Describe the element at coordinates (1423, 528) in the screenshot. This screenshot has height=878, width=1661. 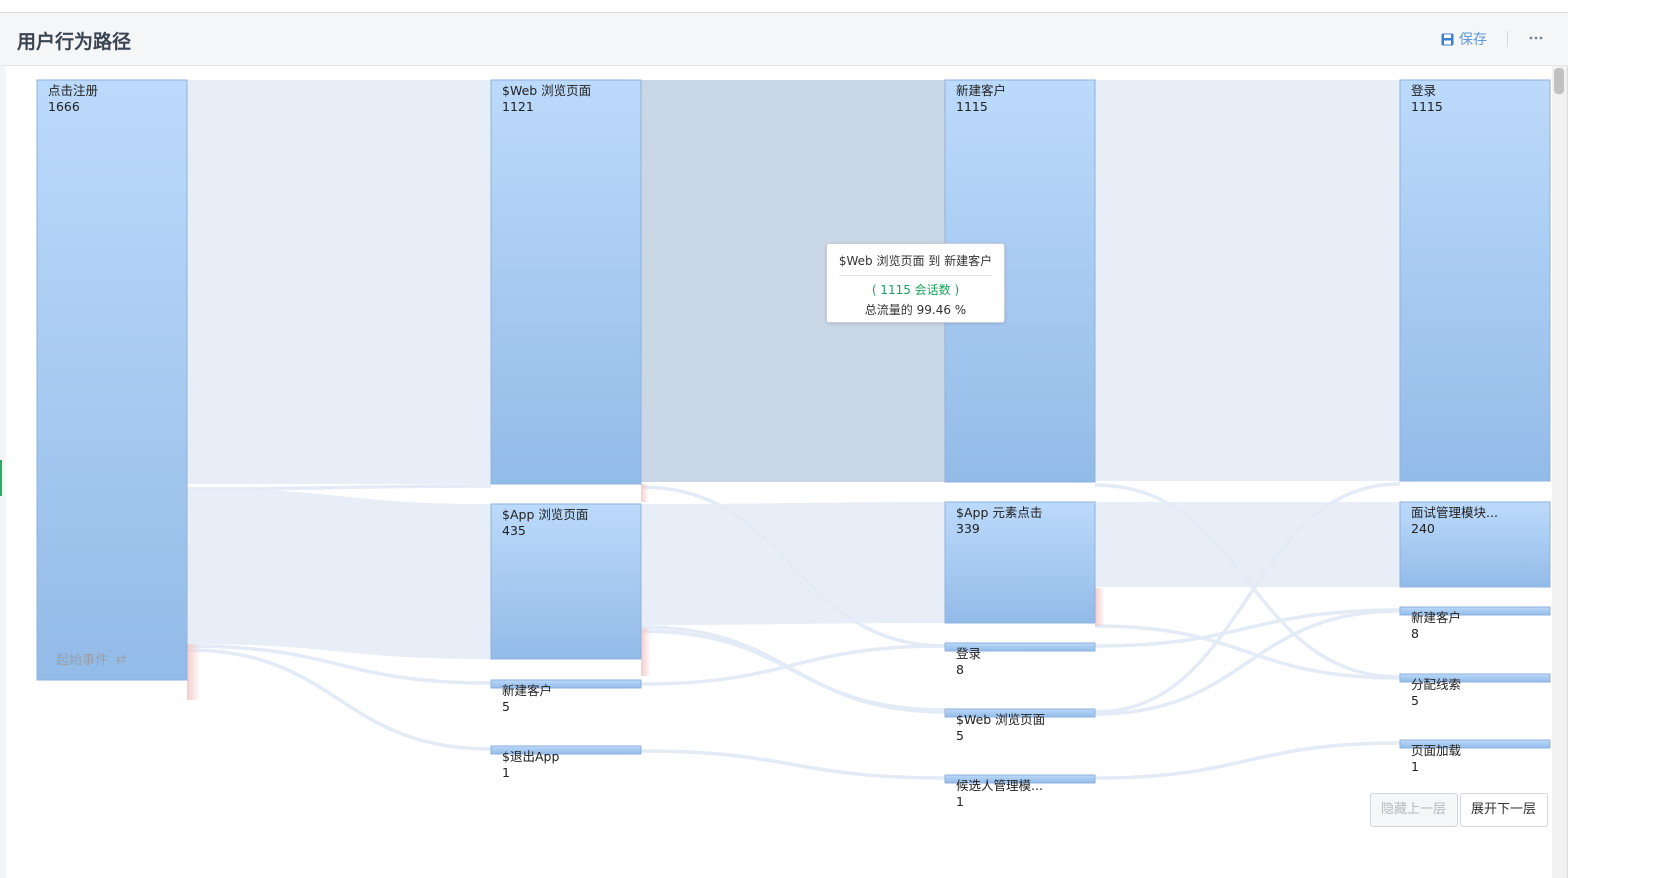
I see `sankey-node-value: 240` at that location.